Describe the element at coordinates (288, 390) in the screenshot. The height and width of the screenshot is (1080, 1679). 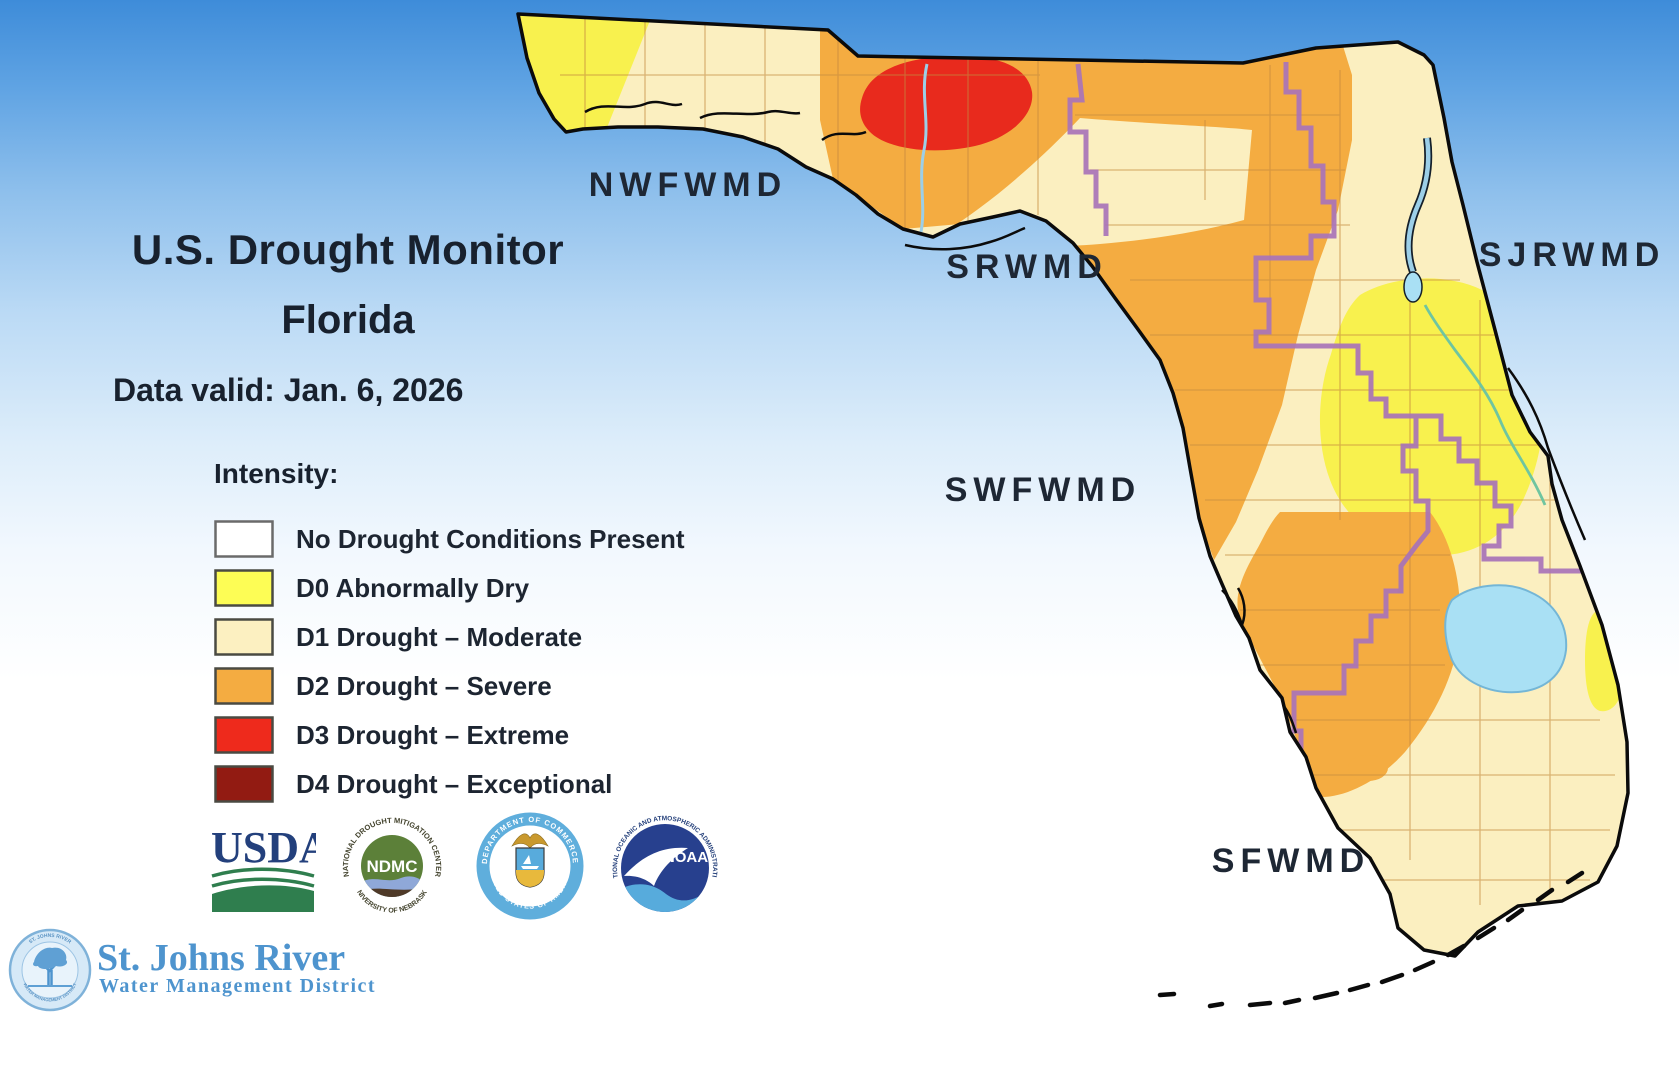
I see `data-valid-date: Data valid: Jan. 6, 2026` at that location.